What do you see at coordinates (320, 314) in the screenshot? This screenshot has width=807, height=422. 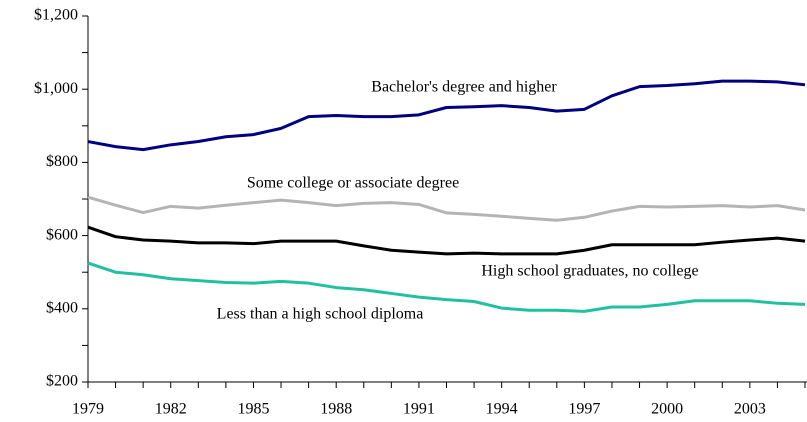 I see `series-label: Less than a high school diploma` at bounding box center [320, 314].